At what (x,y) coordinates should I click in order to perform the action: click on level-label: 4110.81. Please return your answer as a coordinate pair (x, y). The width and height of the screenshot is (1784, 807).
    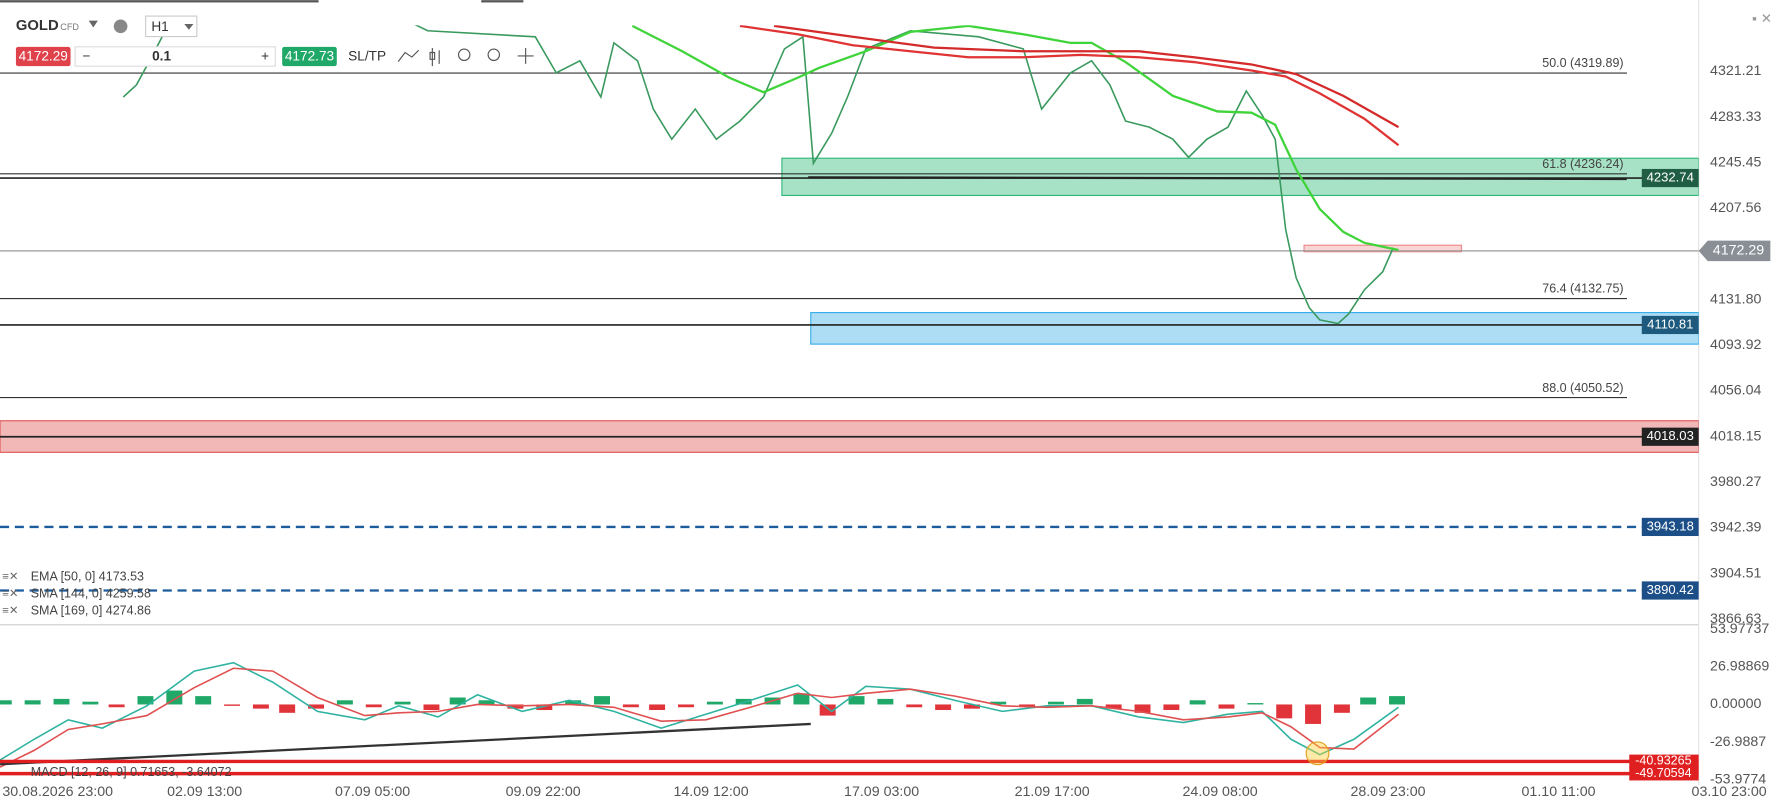
    Looking at the image, I should click on (1670, 323).